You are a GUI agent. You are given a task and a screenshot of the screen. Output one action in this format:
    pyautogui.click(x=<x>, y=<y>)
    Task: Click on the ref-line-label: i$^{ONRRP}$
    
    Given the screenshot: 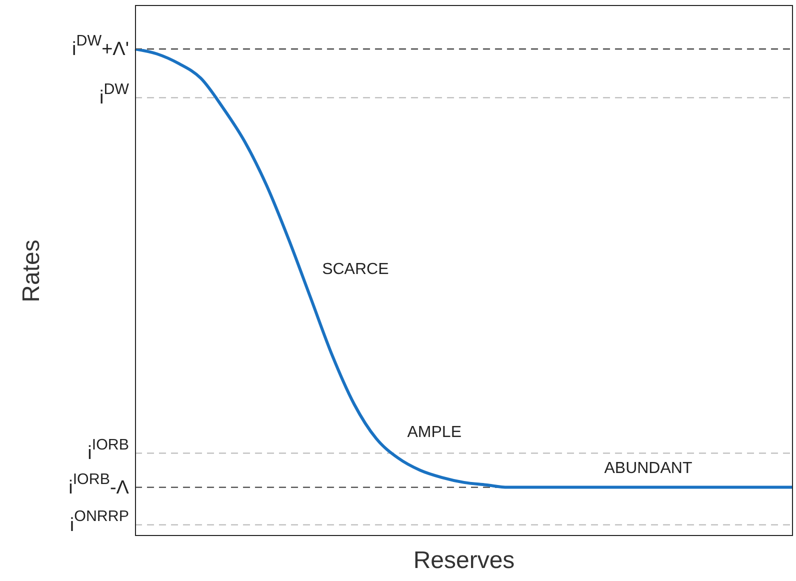 What is the action you would take?
    pyautogui.click(x=99, y=522)
    